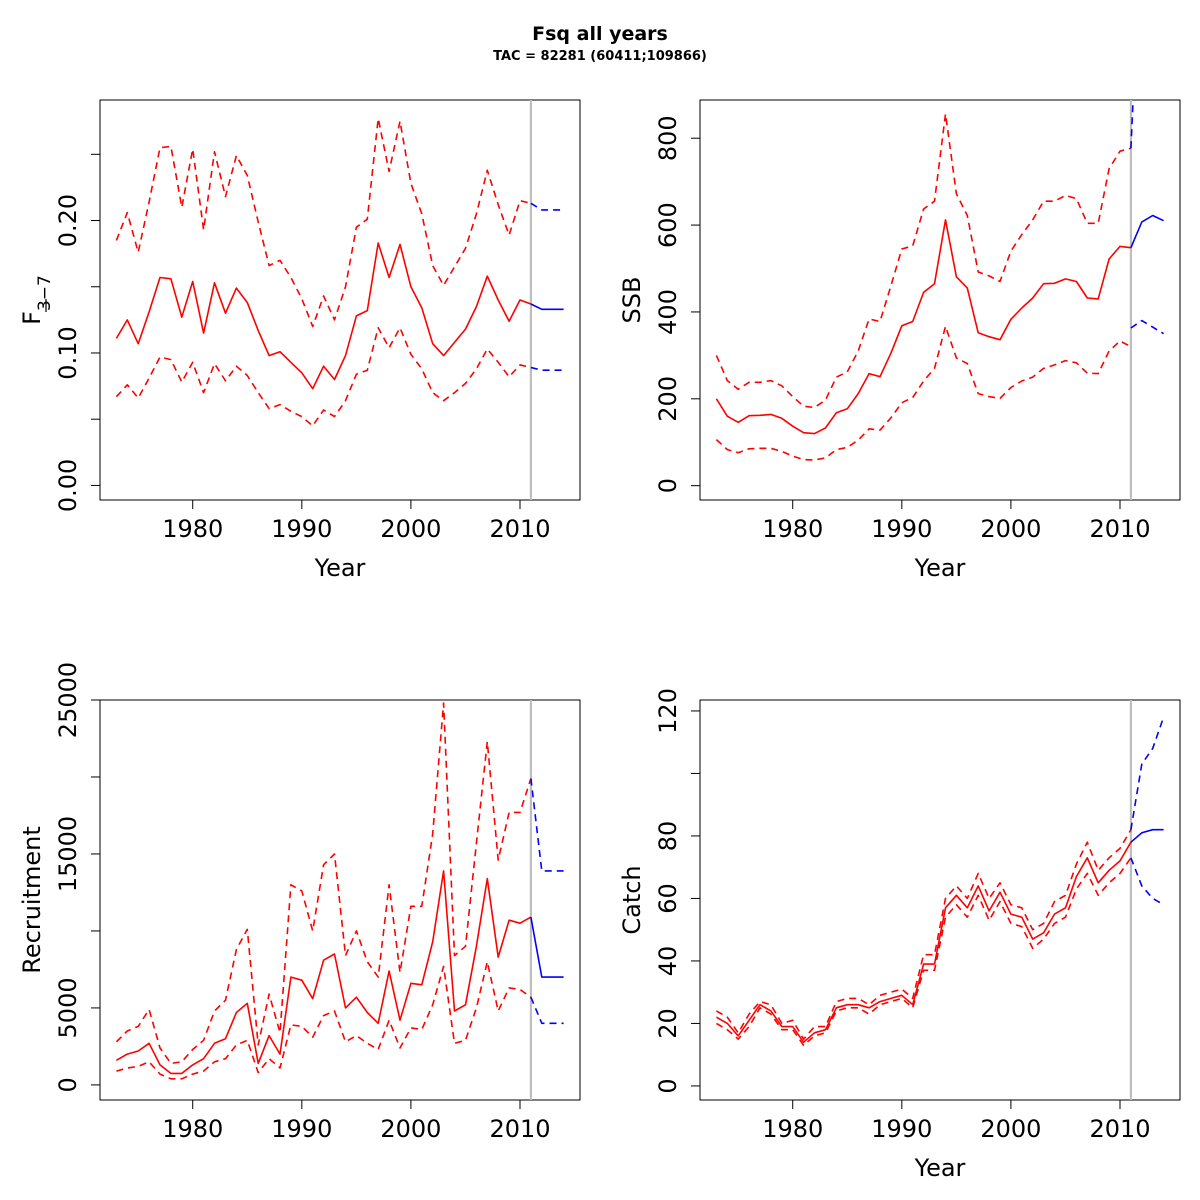 This screenshot has height=1200, width=1200. Describe the element at coordinates (792, 1129) in the screenshot. I see `catch-x-tick-label: 1980` at that location.